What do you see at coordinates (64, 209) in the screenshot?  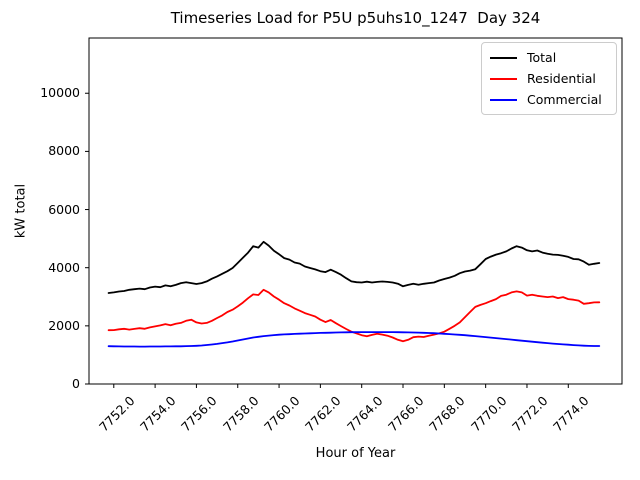 I see `y-tick-label: 6000` at bounding box center [64, 209].